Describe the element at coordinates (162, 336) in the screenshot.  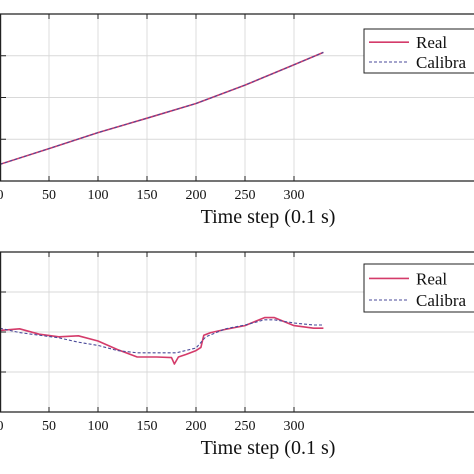
I see `series-line-calibra` at that location.